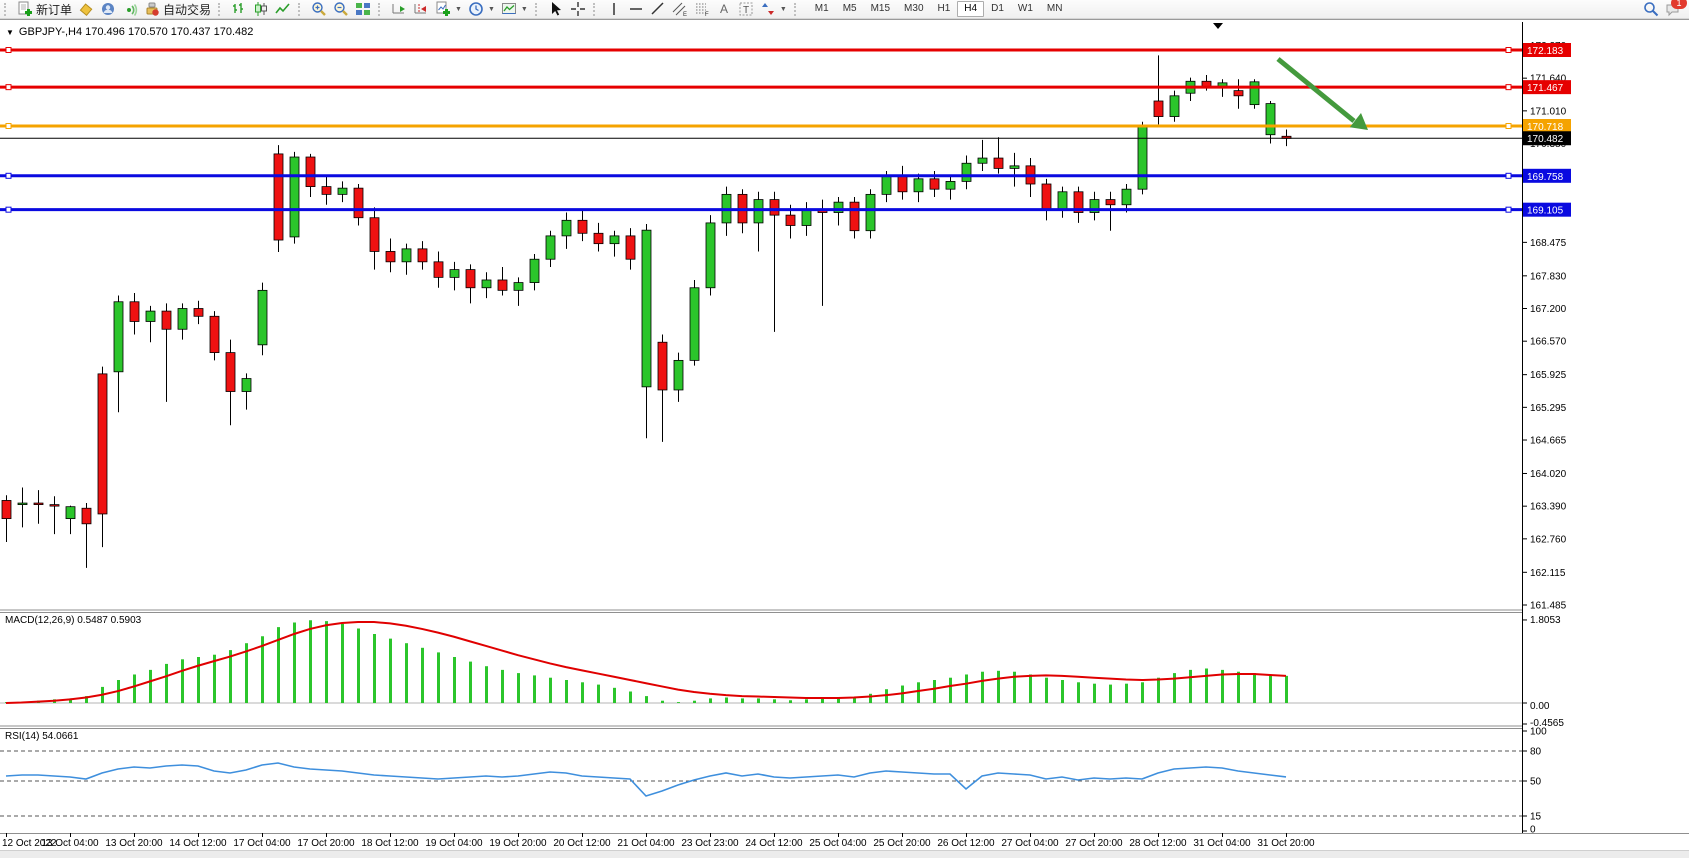  I want to click on chart-shift-button, so click(421, 9).